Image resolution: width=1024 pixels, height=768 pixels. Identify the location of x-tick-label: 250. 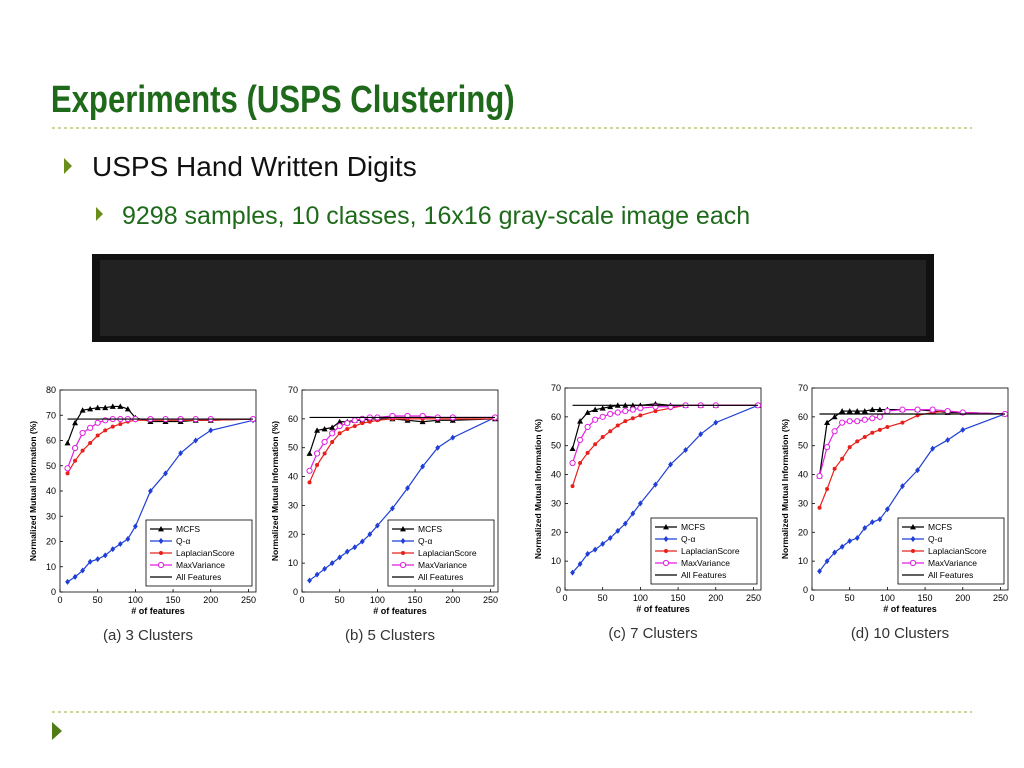
(490, 600).